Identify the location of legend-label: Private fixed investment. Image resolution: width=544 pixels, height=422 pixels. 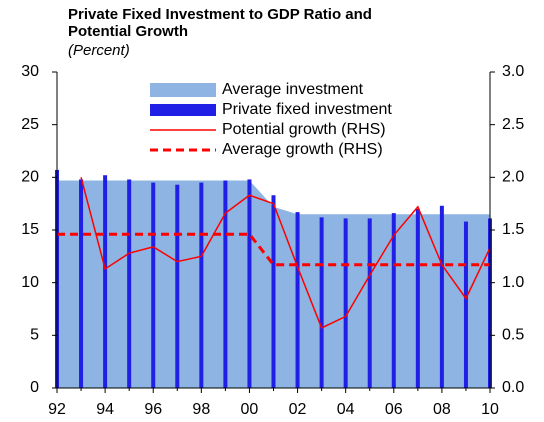
(307, 109).